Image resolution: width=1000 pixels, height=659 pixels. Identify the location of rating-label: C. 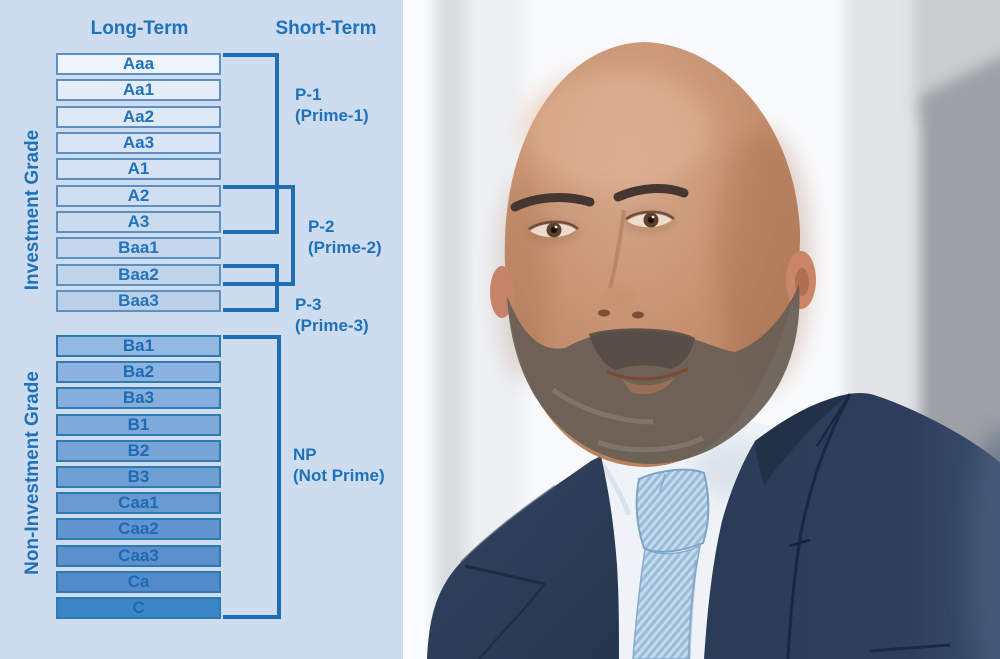
(138, 607).